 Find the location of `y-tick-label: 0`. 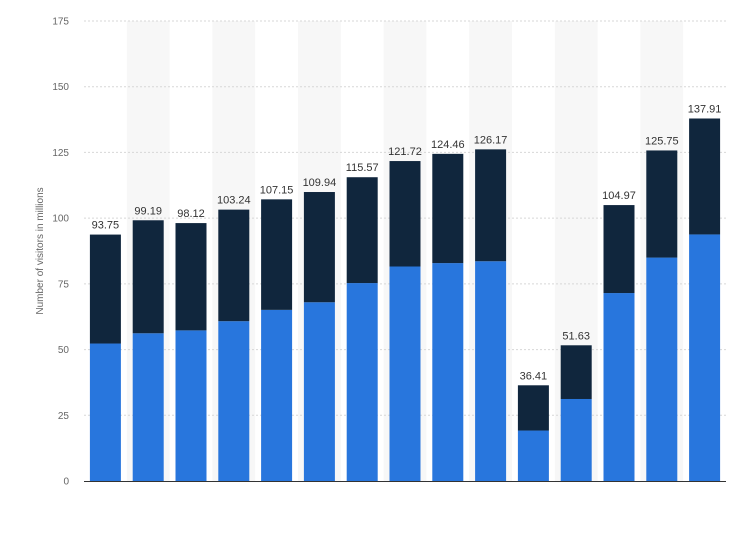

y-tick-label: 0 is located at coordinates (66, 482).